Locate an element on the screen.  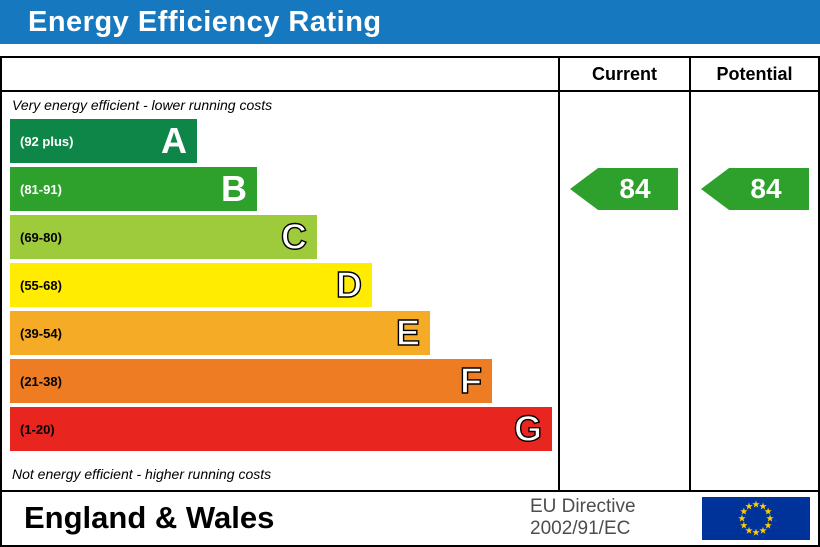
band-b-letter: B is located at coordinates (234, 188).